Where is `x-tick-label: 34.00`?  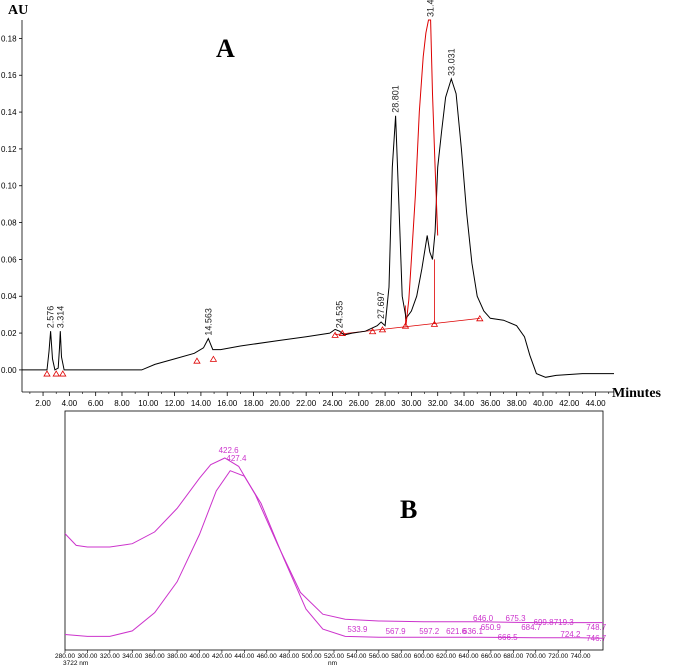 x-tick-label: 34.00 is located at coordinates (464, 403).